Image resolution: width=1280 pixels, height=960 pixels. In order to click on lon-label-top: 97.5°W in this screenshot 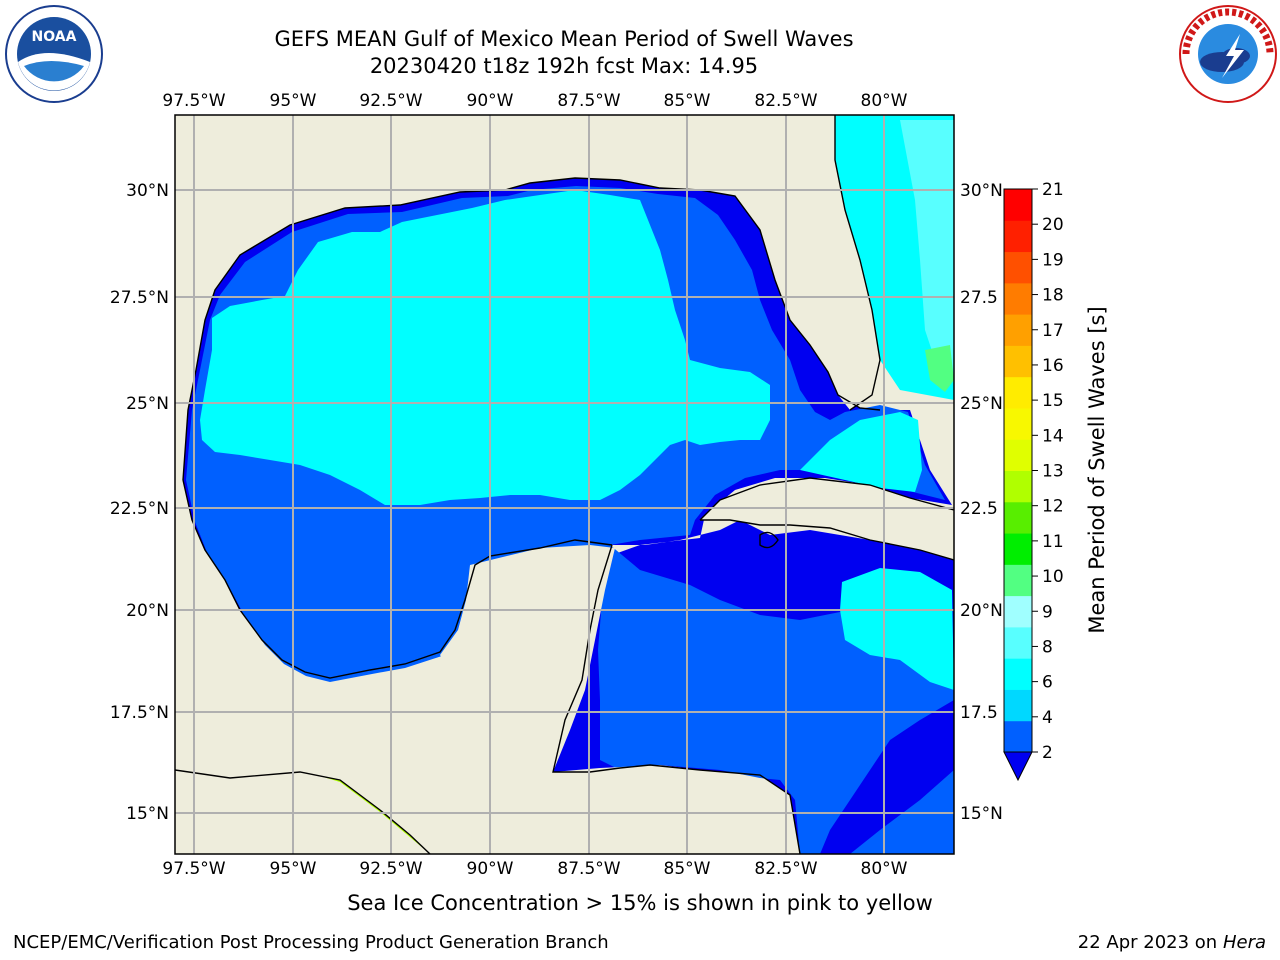, I will do `click(193, 101)`.